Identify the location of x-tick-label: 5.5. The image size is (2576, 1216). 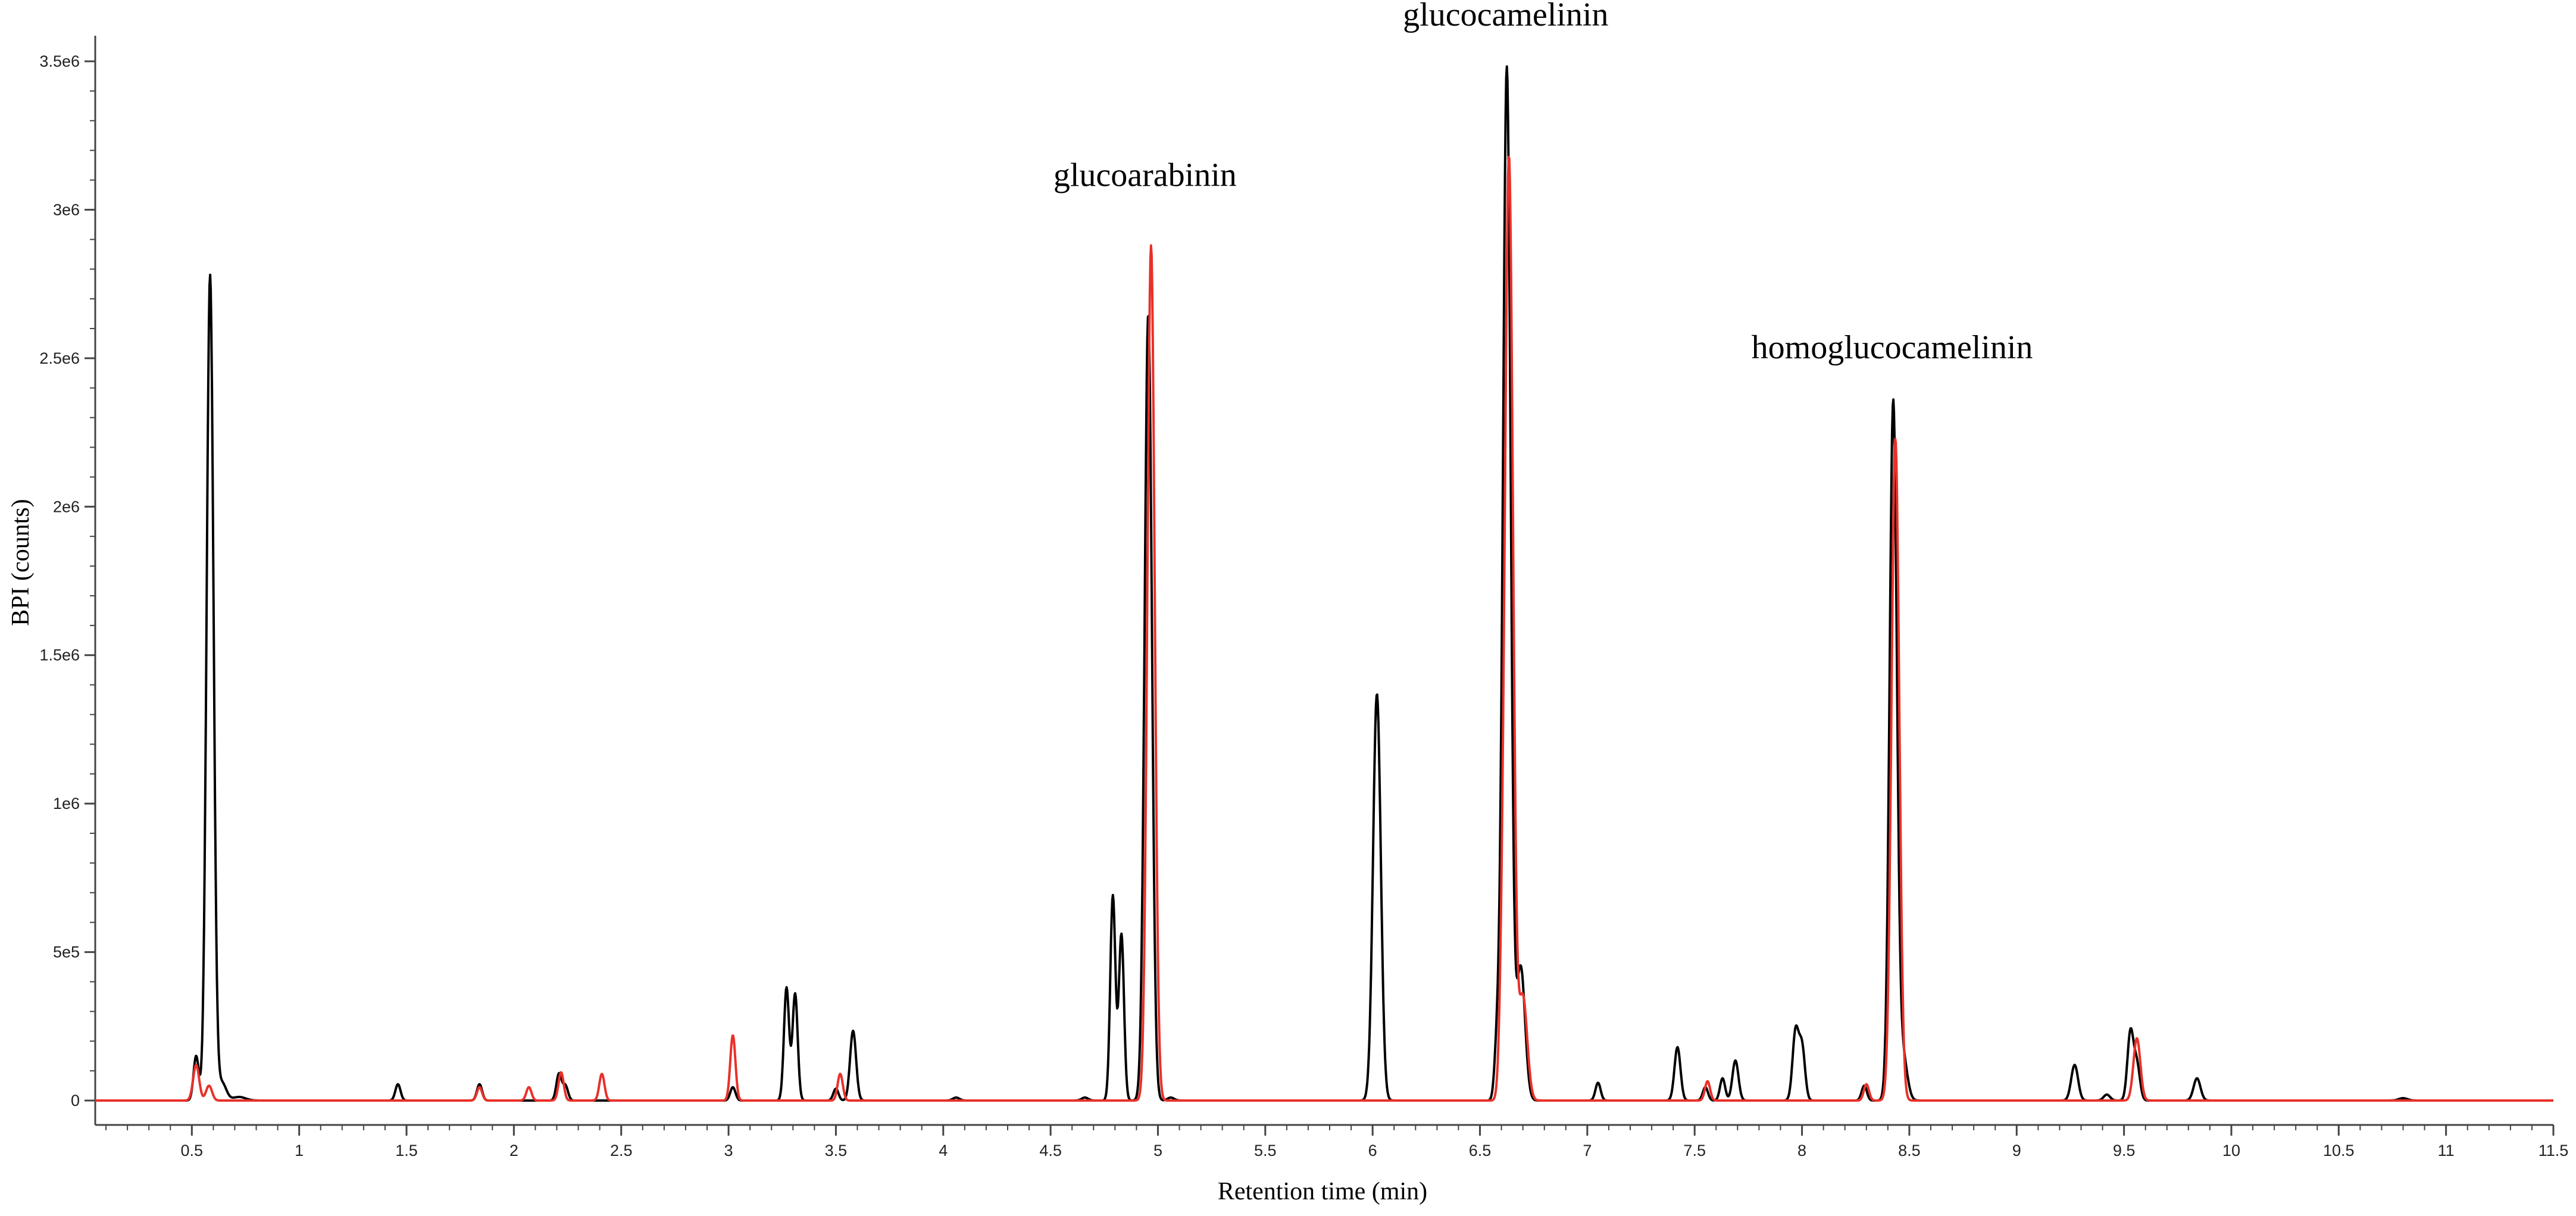
(1265, 1150).